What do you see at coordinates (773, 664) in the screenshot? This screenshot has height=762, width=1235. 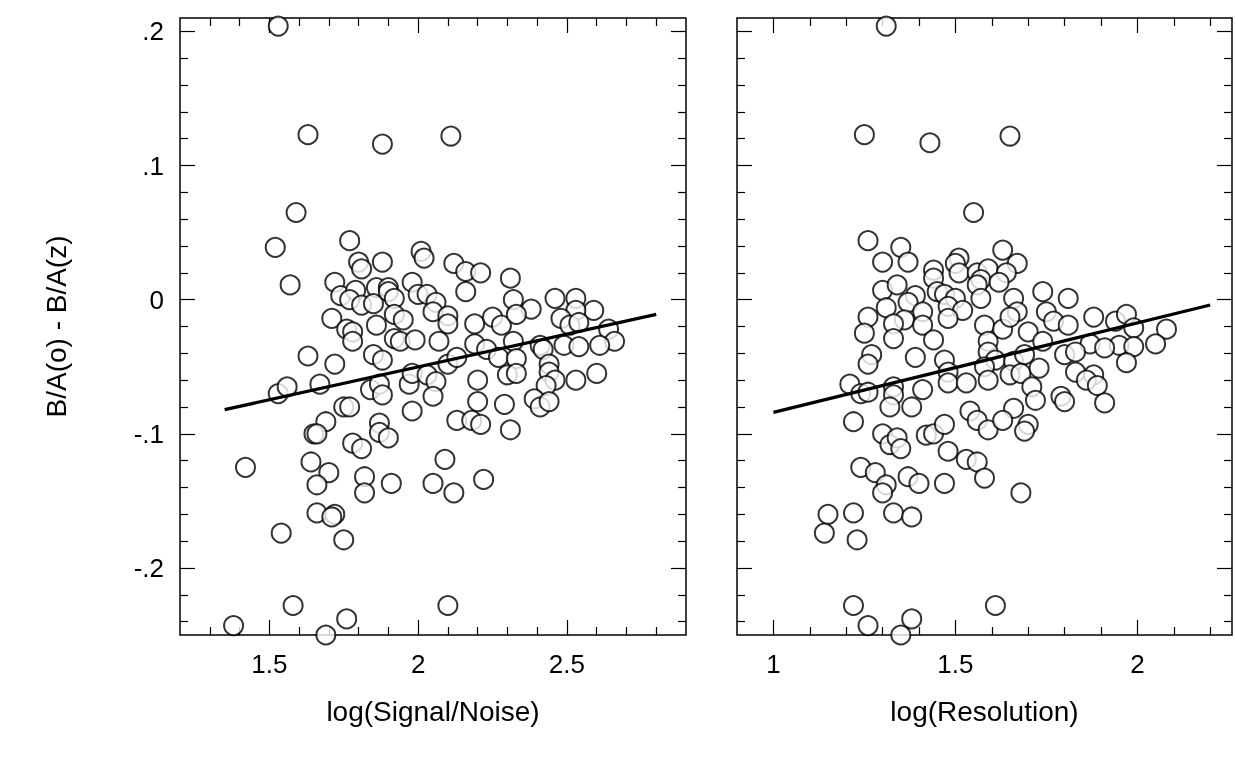 I see `x-tick-label: 1` at bounding box center [773, 664].